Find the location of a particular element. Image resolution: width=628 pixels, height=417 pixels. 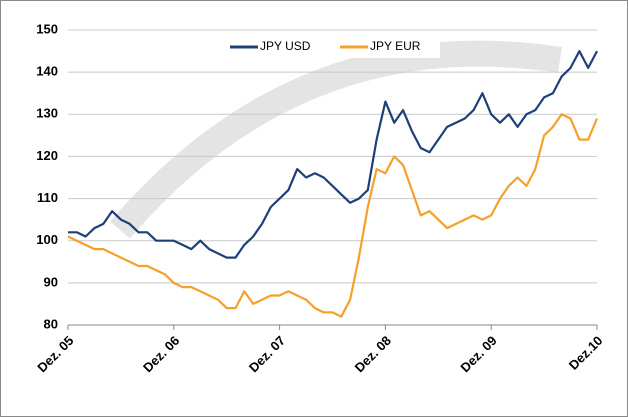

y-tick-label: 150 is located at coordinates (47, 28).